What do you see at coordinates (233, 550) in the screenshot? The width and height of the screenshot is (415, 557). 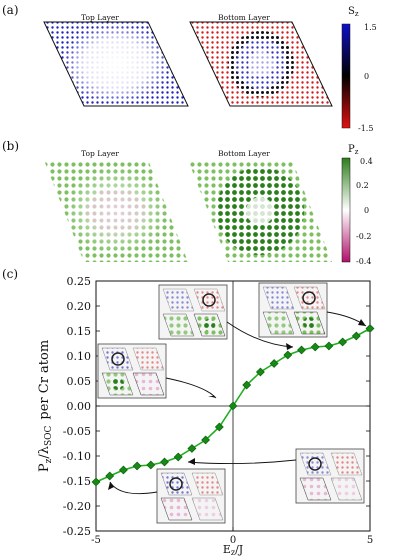 I see `x-axis-label: Ez/J` at bounding box center [233, 550].